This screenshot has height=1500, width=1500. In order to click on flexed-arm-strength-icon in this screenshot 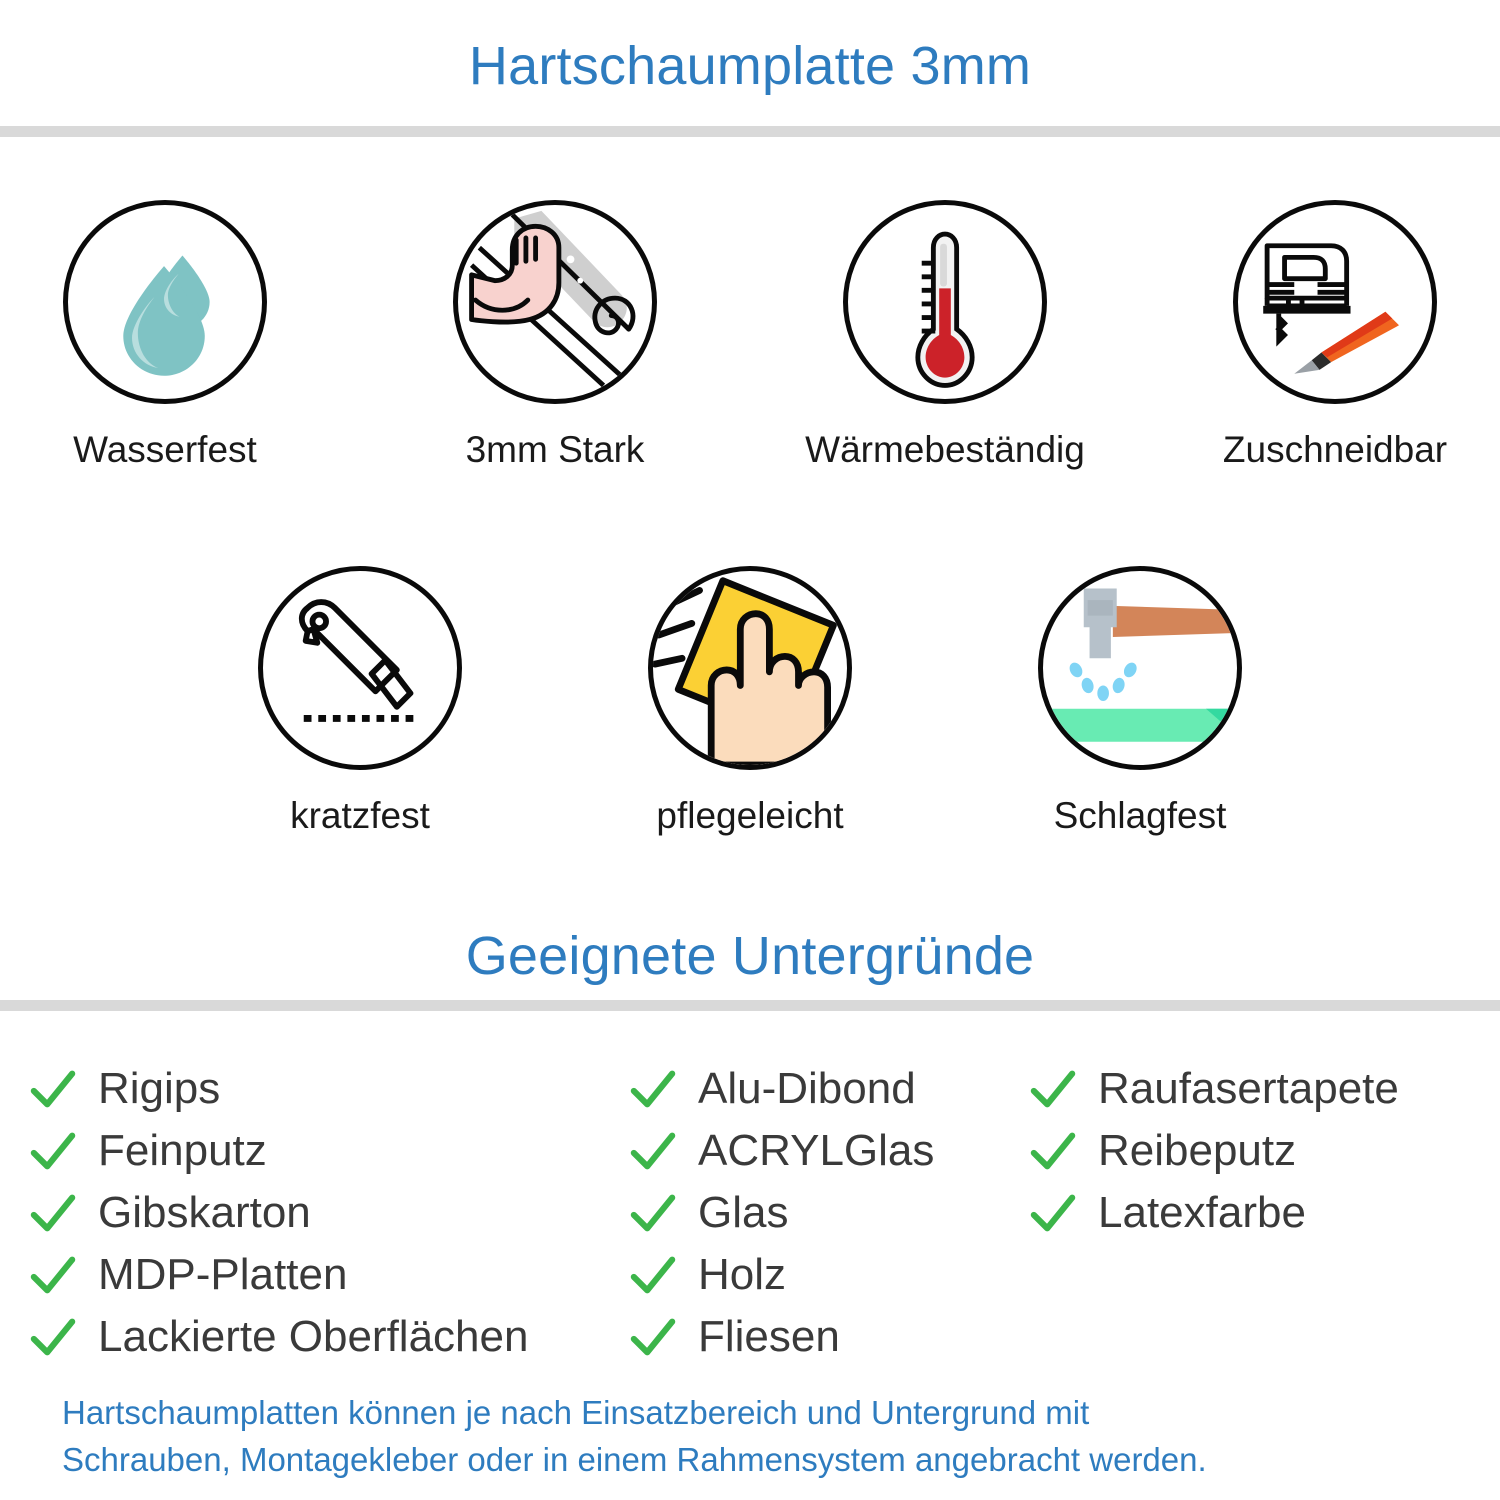, I will do `click(555, 302)`.